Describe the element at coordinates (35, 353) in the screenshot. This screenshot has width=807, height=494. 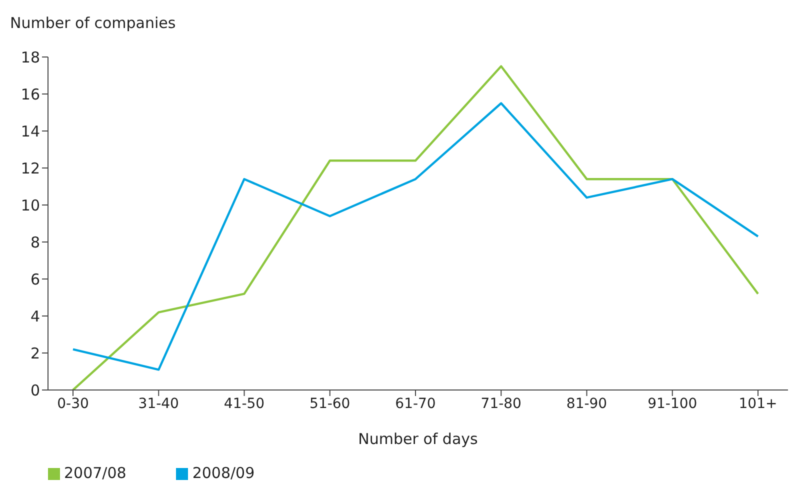
I see `y-tick-label: 2` at that location.